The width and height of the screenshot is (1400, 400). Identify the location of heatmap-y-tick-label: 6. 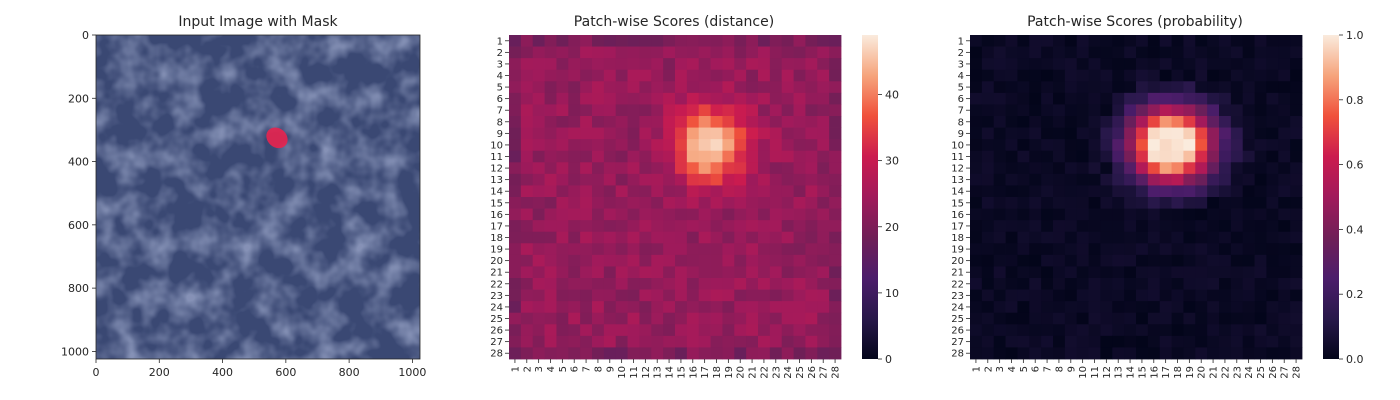
(961, 99).